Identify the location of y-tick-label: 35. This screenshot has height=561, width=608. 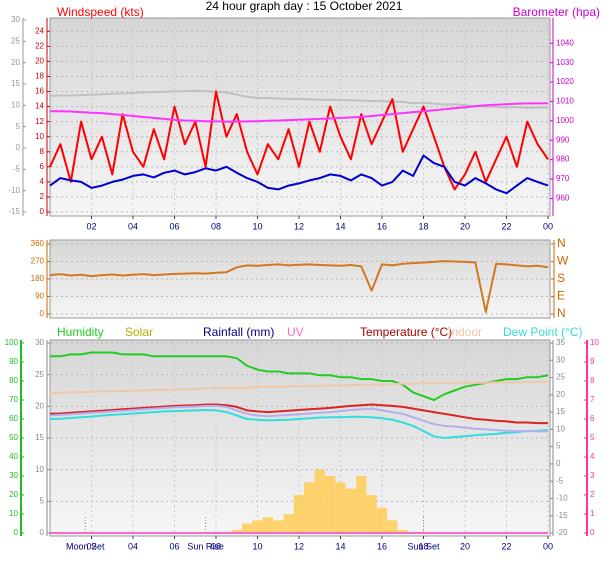
(560, 342).